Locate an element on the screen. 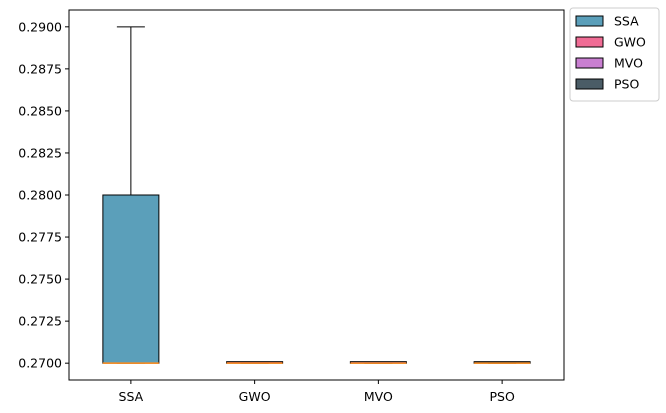 The image size is (666, 413). y-tick-label: 0.2800 is located at coordinates (40, 195).